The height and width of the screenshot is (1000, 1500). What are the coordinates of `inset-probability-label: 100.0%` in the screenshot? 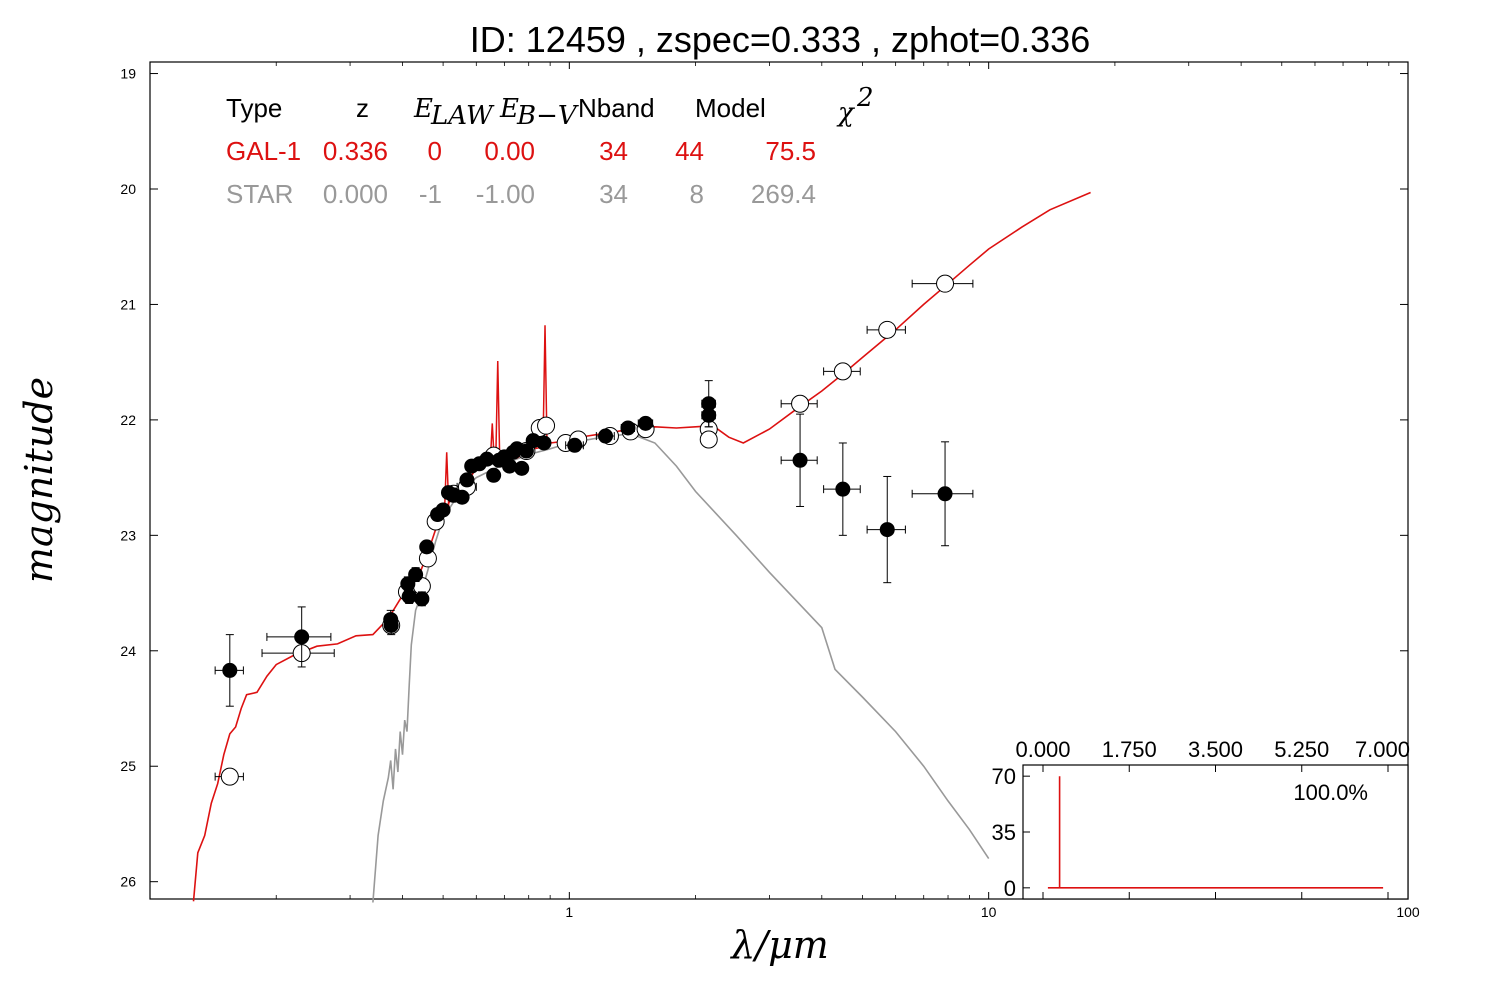 It's located at (1330, 792).